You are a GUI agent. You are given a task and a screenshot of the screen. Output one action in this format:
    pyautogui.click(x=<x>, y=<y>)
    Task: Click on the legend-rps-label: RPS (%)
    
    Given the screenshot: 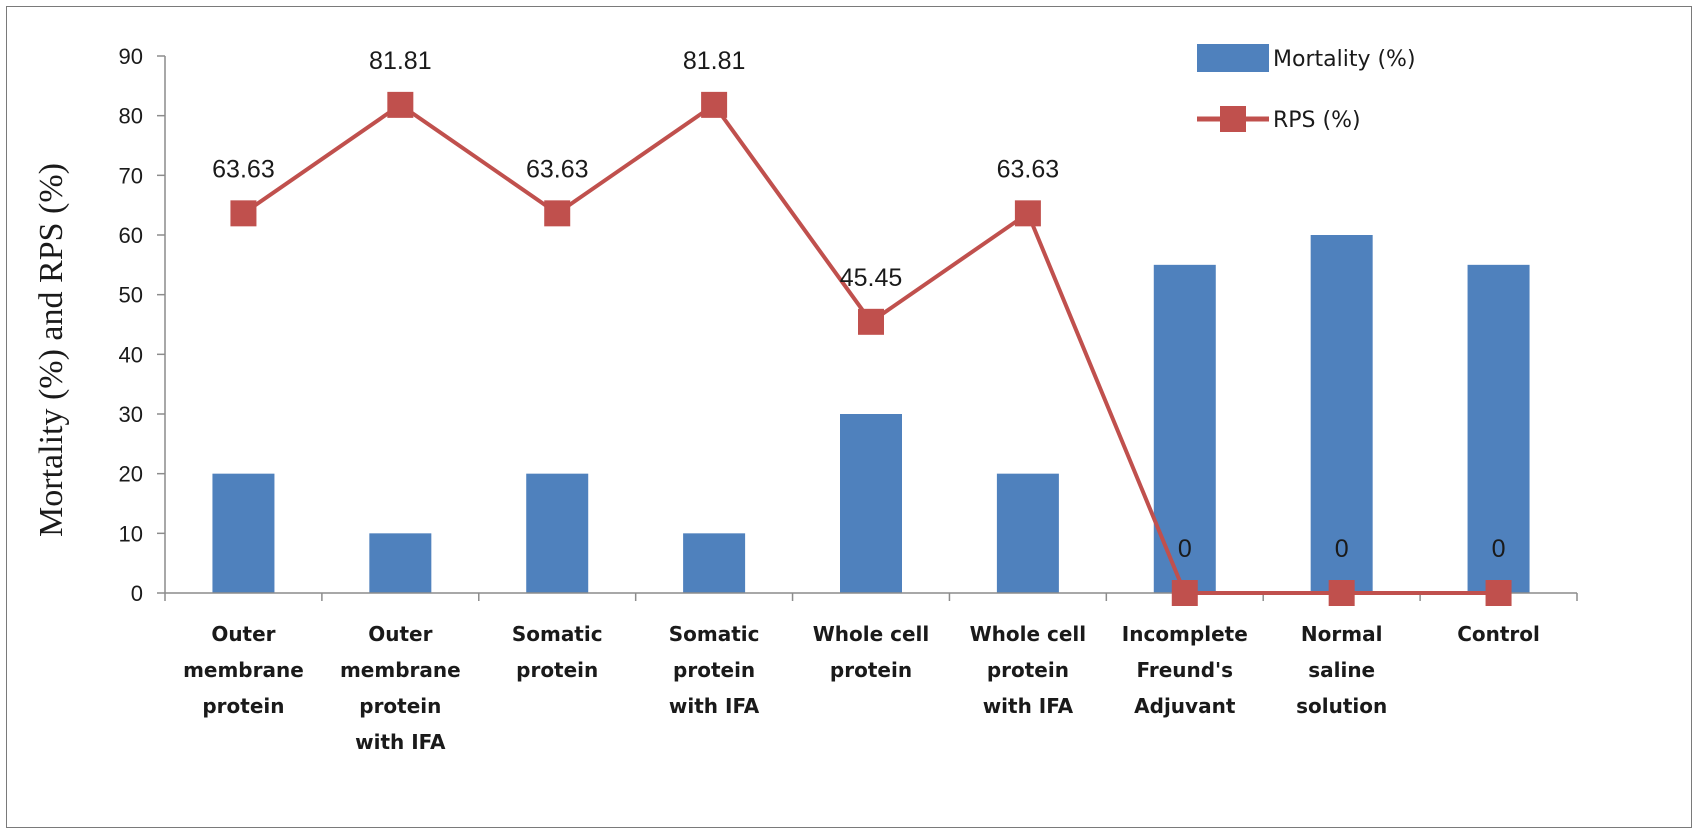 What is the action you would take?
    pyautogui.click(x=1317, y=120)
    